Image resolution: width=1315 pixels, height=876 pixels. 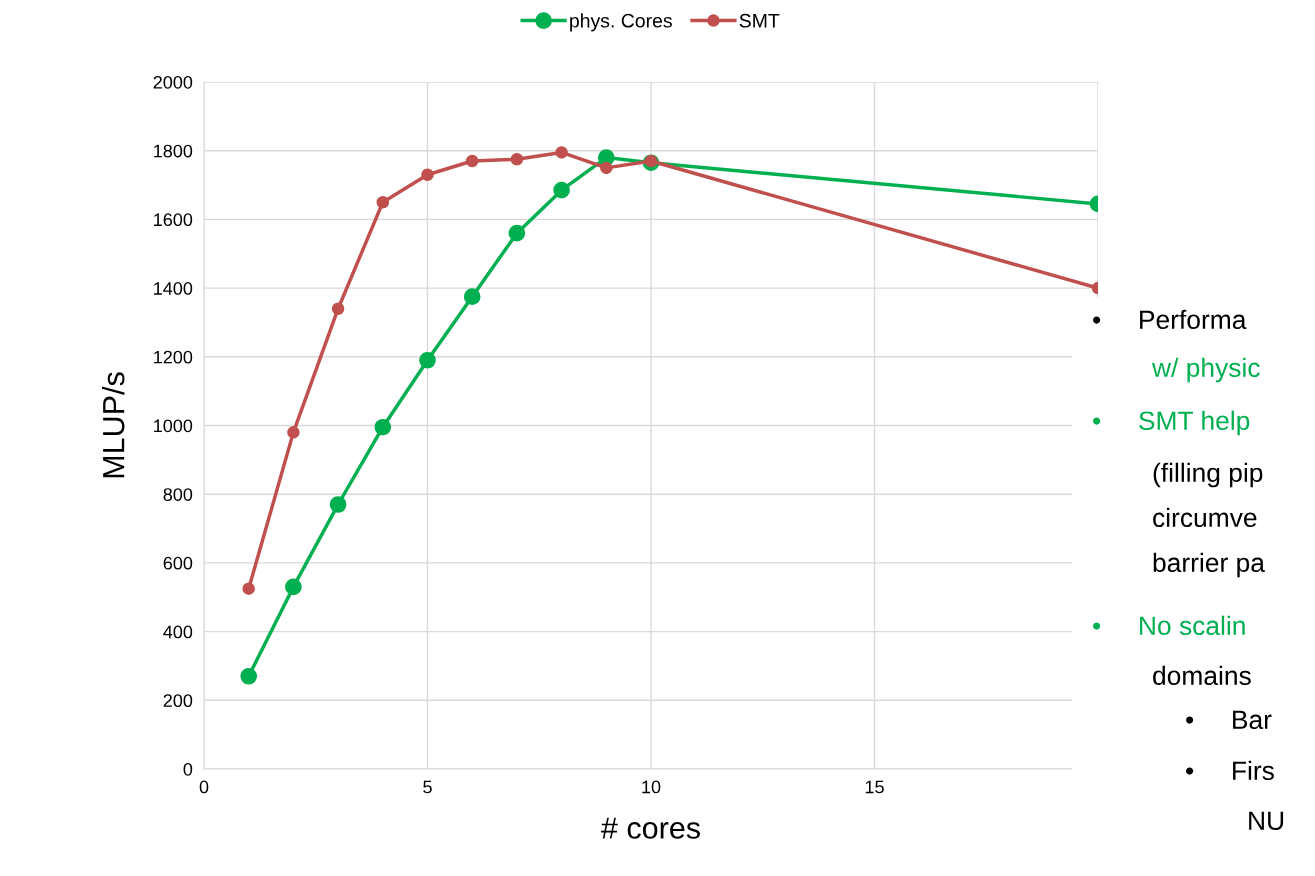 What do you see at coordinates (178, 701) in the screenshot?
I see `y-tick-label: 200` at bounding box center [178, 701].